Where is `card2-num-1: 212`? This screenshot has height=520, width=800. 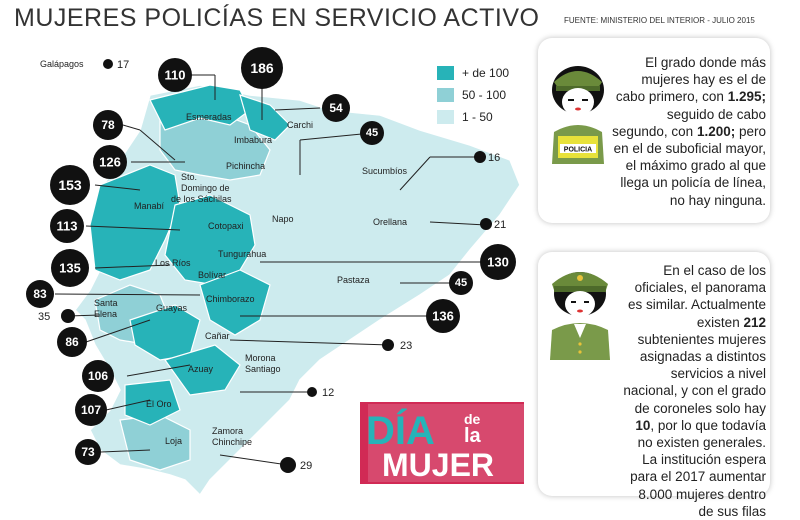
card2-num-1: 212 is located at coordinates (754, 322).